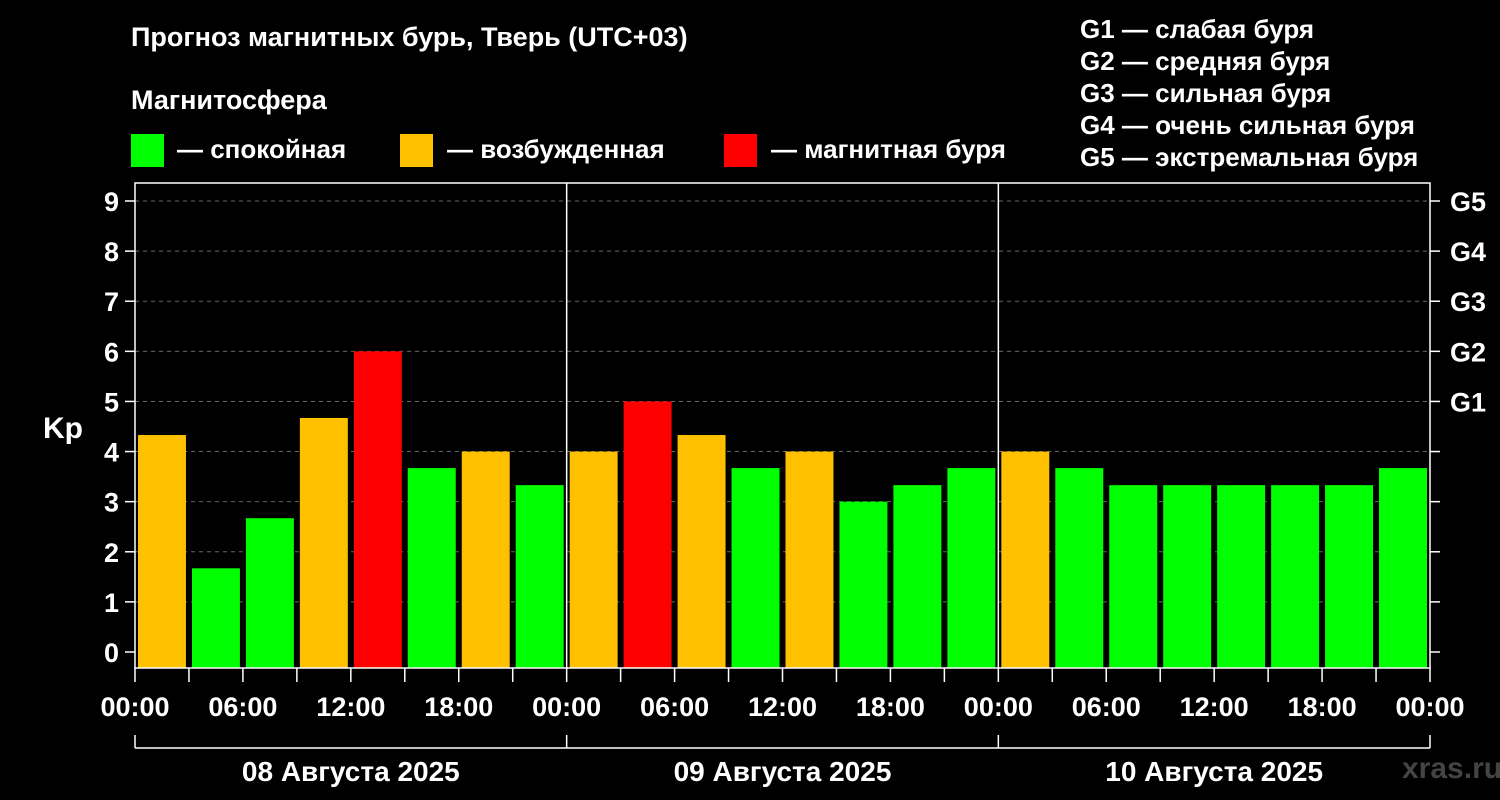  Describe the element at coordinates (111, 603) in the screenshot. I see `y-tick-label: 1` at that location.